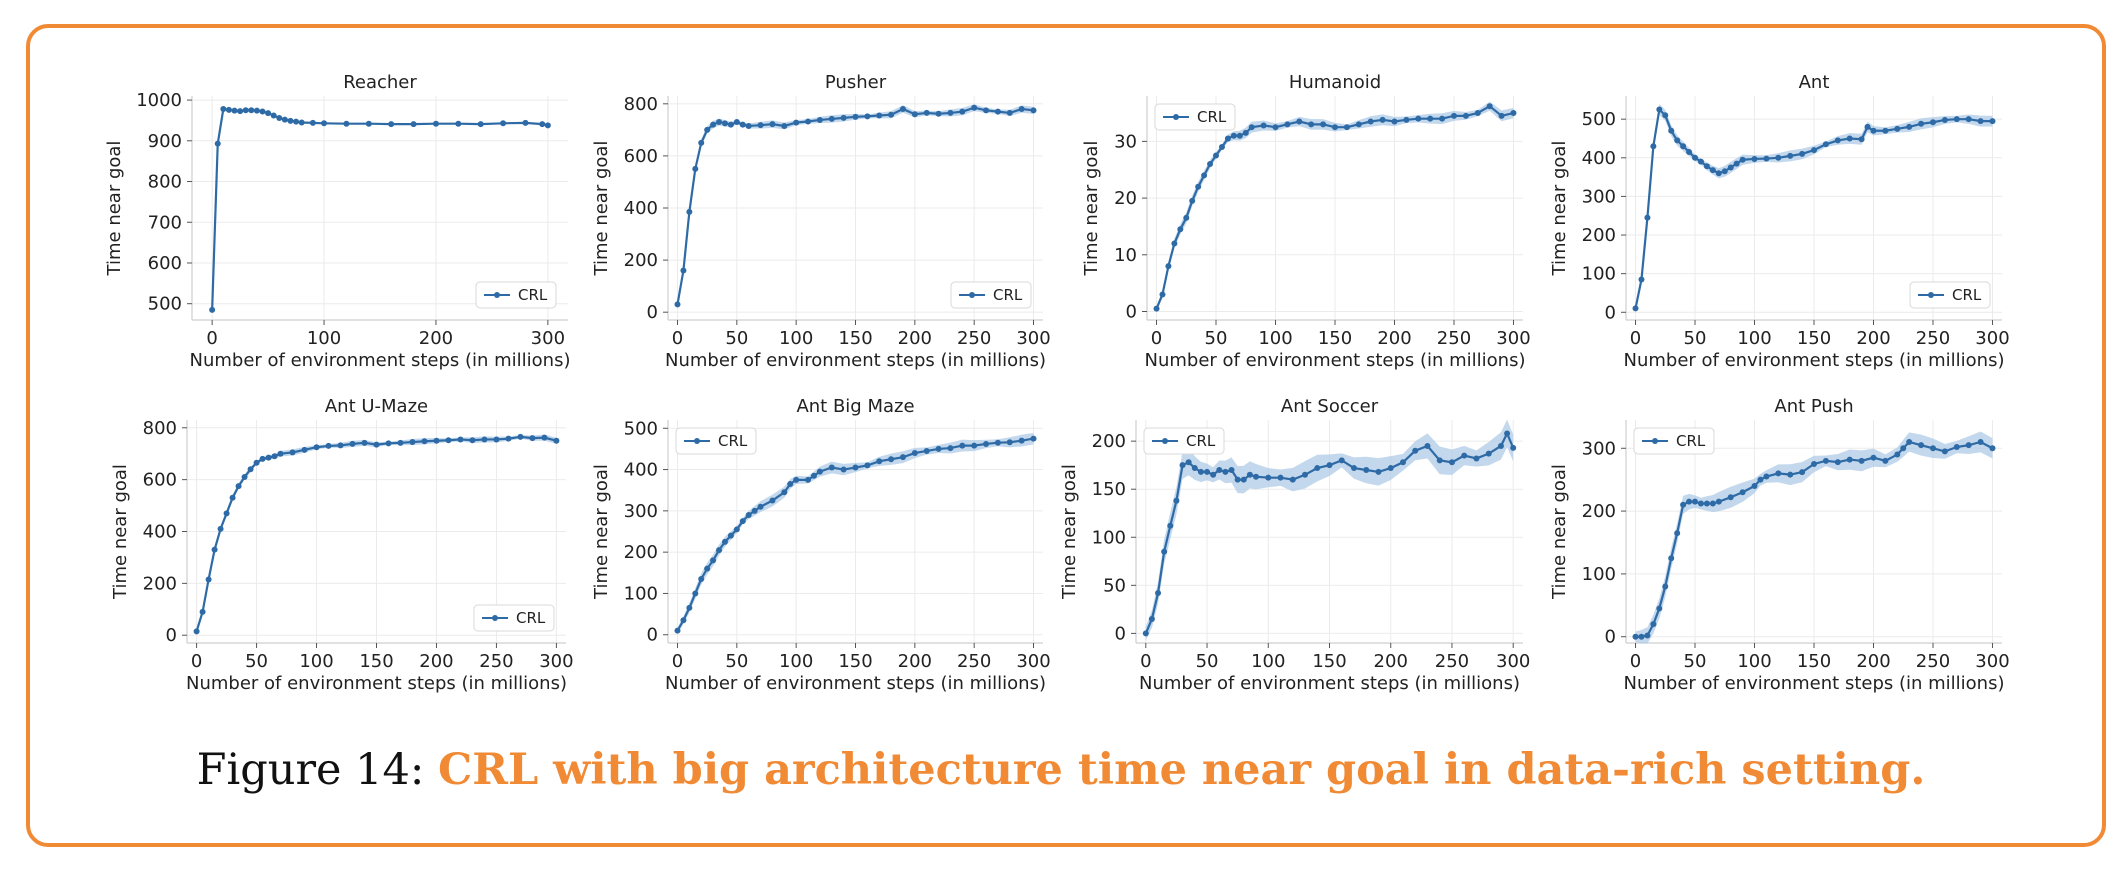 The height and width of the screenshot is (874, 2122). Describe the element at coordinates (1335, 82) in the screenshot. I see `chart-title: Humanoid` at that location.